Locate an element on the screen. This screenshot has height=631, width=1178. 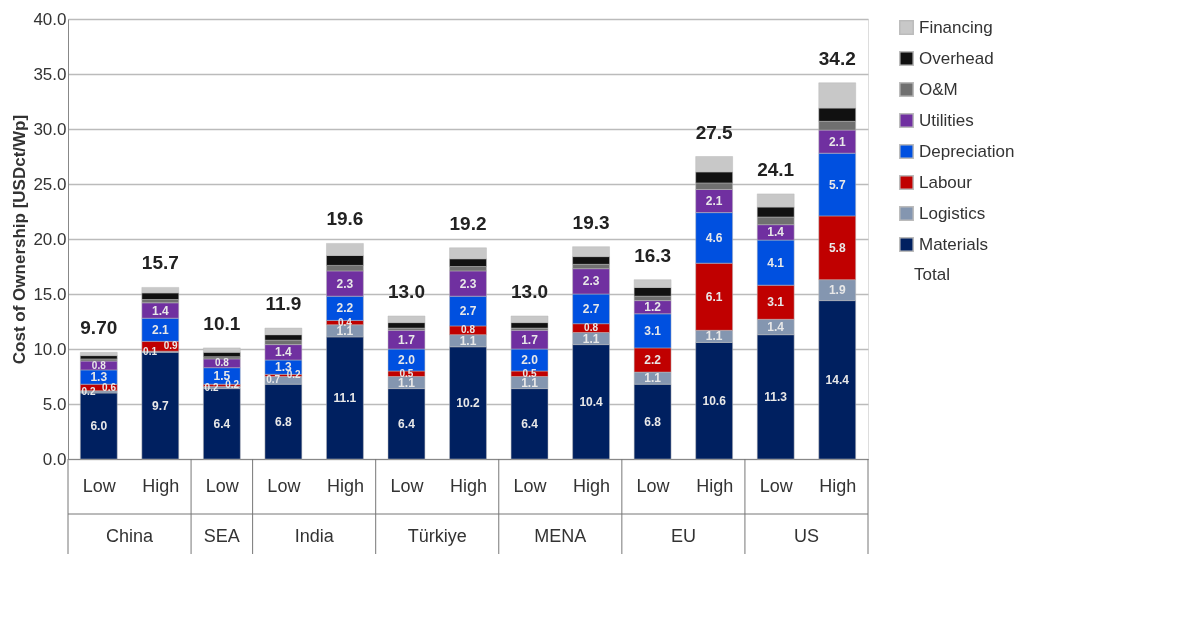
data-label: 5.8 is located at coordinates (837, 247).